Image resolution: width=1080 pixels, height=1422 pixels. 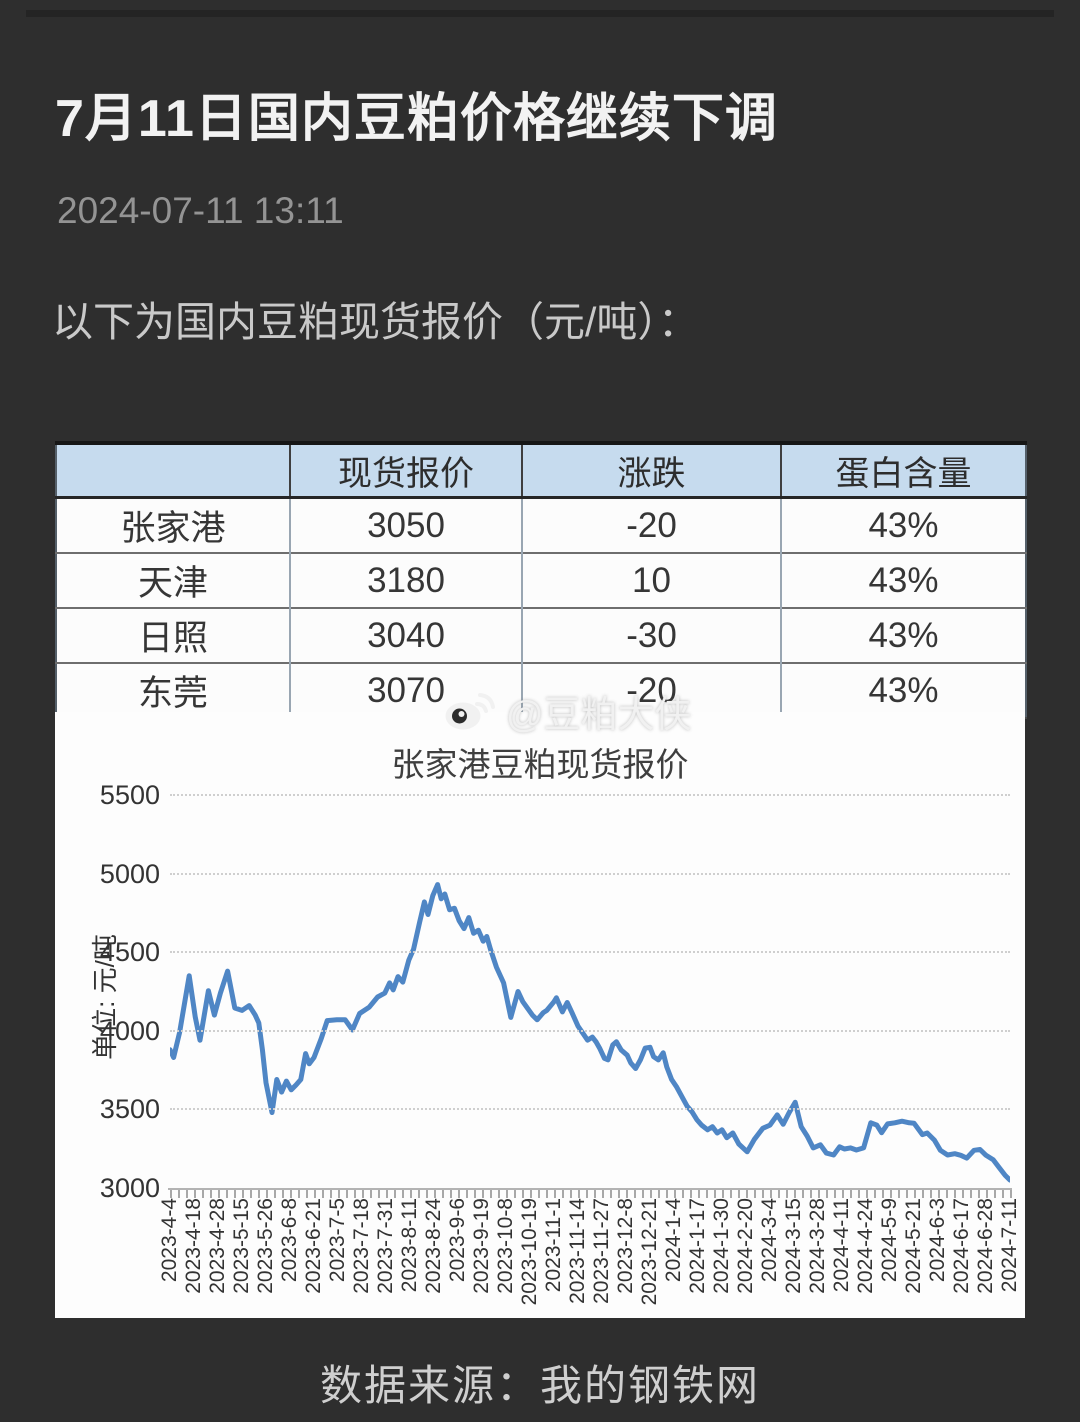 I want to click on x-tick-label: 2024-1-4, so click(x=673, y=1240).